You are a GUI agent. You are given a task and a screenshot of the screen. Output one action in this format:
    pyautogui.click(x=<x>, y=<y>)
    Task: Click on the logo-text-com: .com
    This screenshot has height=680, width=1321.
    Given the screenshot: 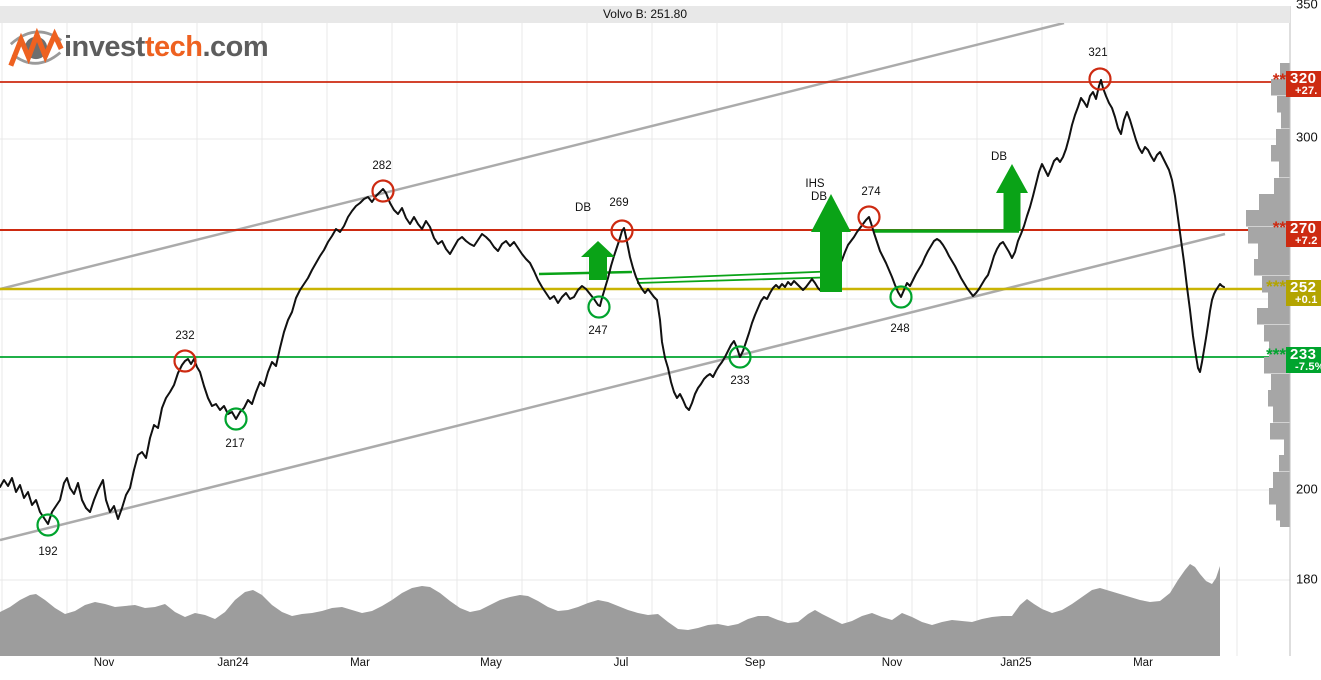 What is the action you would take?
    pyautogui.click(x=235, y=47)
    